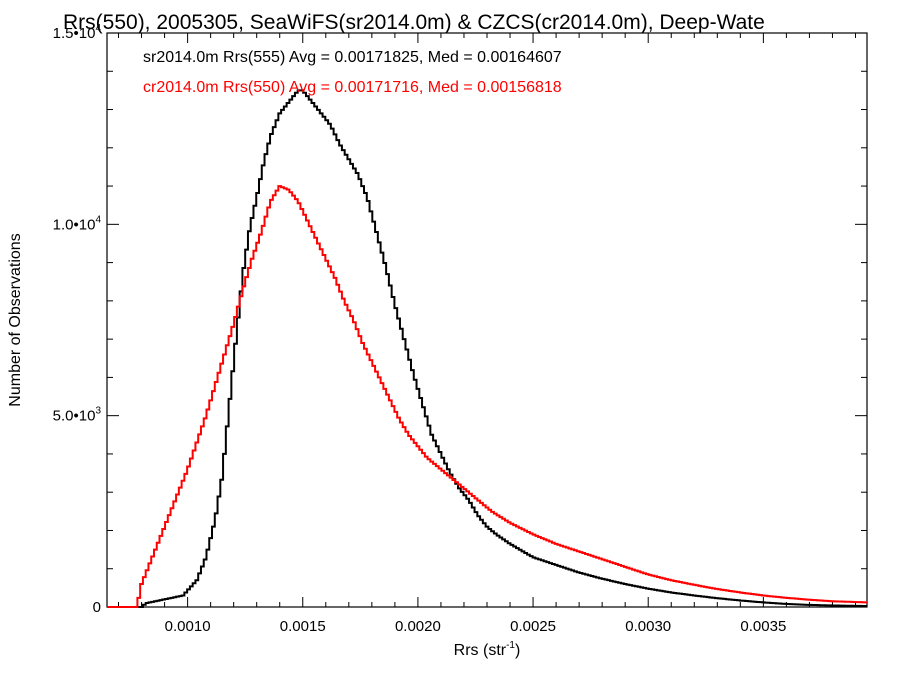 This screenshot has height=675, width=900. Describe the element at coordinates (480, 650) in the screenshot. I see `x-axis-label-main: Rrs (str` at that location.